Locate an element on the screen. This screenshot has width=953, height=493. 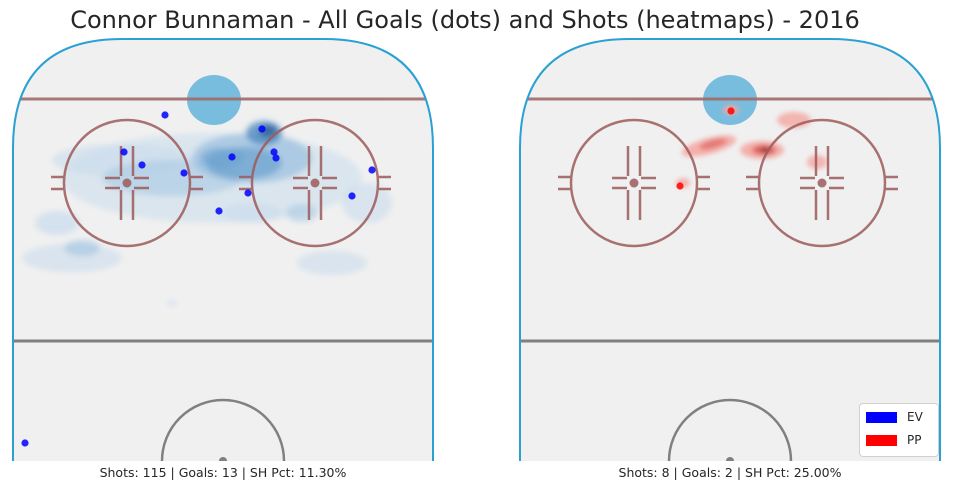
legend-label-ev: EV is located at coordinates (915, 417).